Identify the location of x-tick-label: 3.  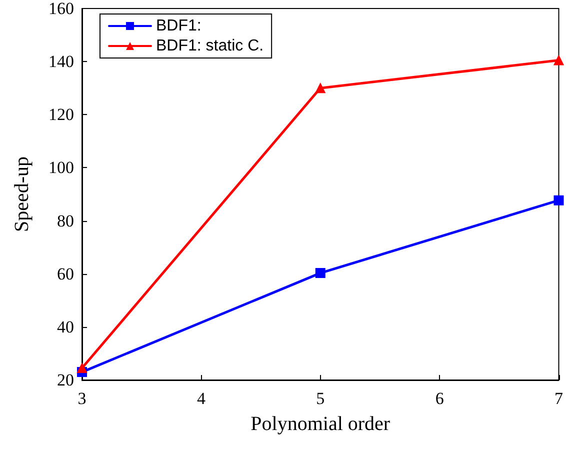
(82, 398).